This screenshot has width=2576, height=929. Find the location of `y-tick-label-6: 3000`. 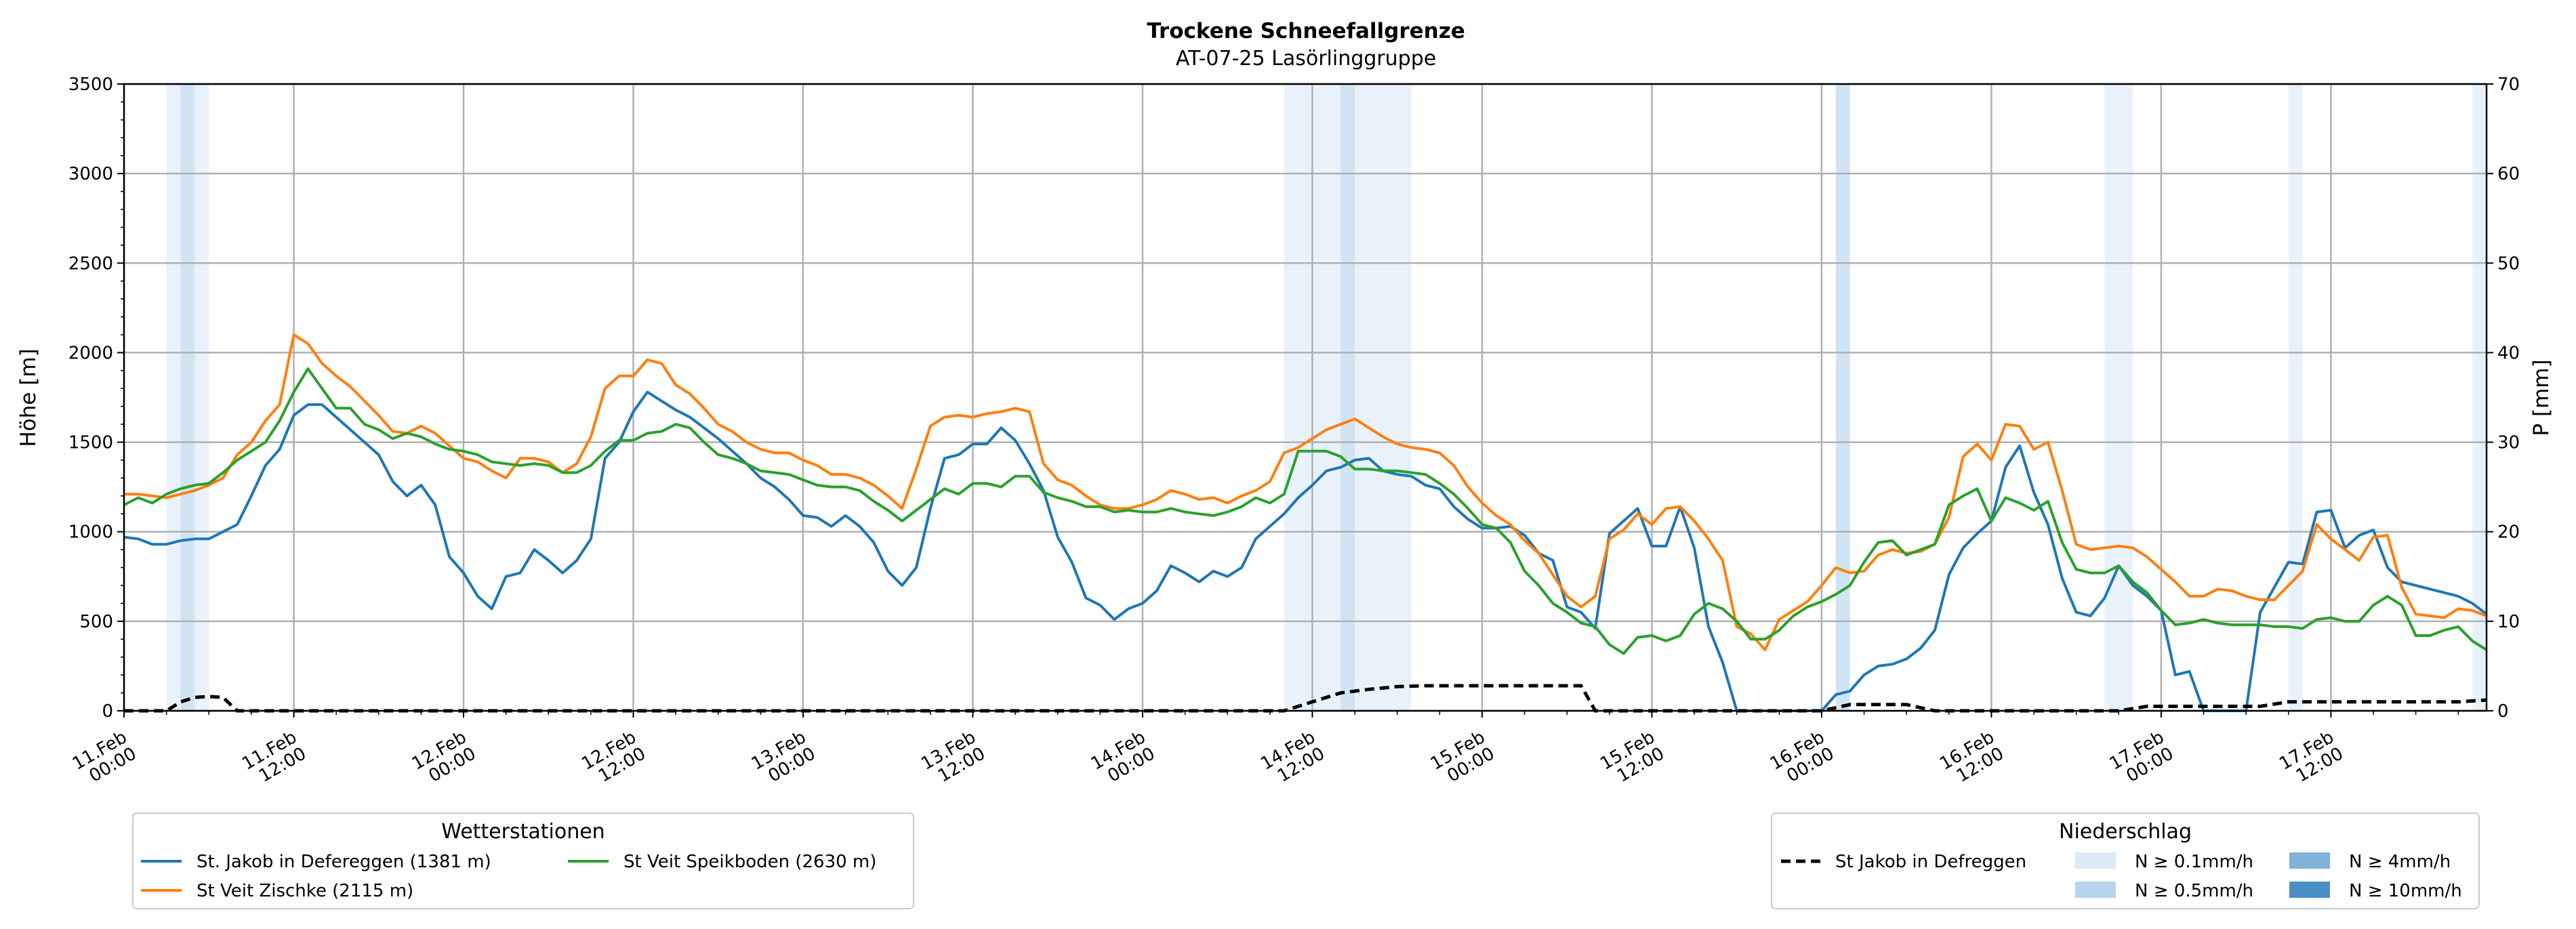

y-tick-label-6: 3000 is located at coordinates (90, 174).